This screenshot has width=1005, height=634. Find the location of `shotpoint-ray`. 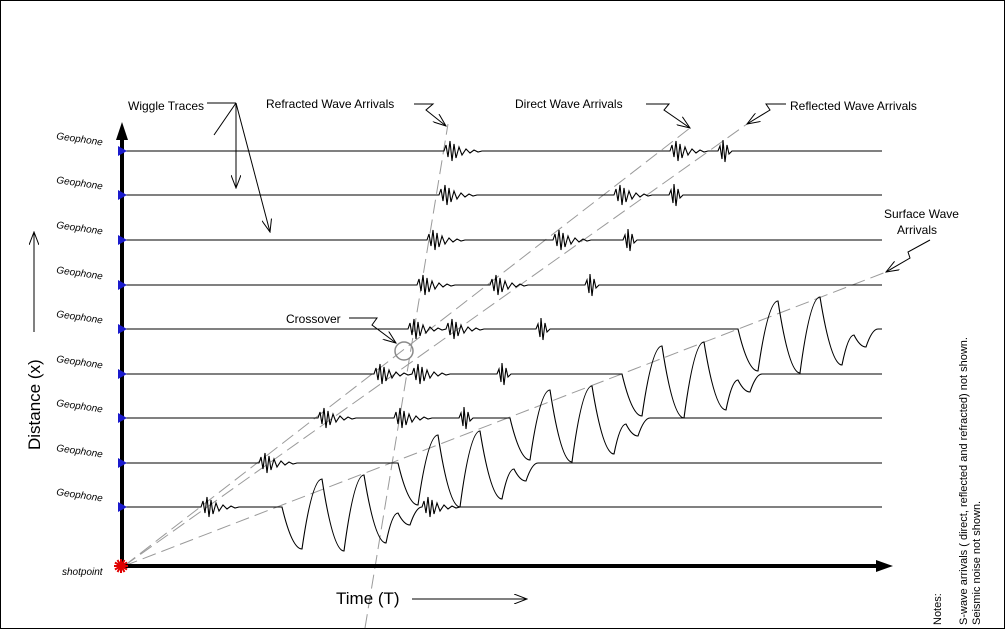

shotpoint-ray is located at coordinates (121, 566).